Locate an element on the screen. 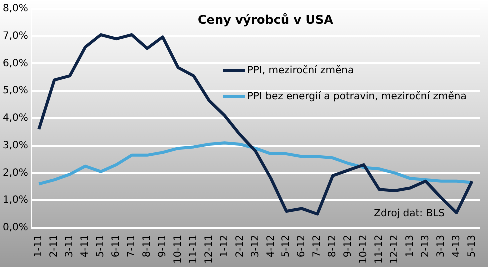  x-tick-label: 9-11 is located at coordinates (162, 246).